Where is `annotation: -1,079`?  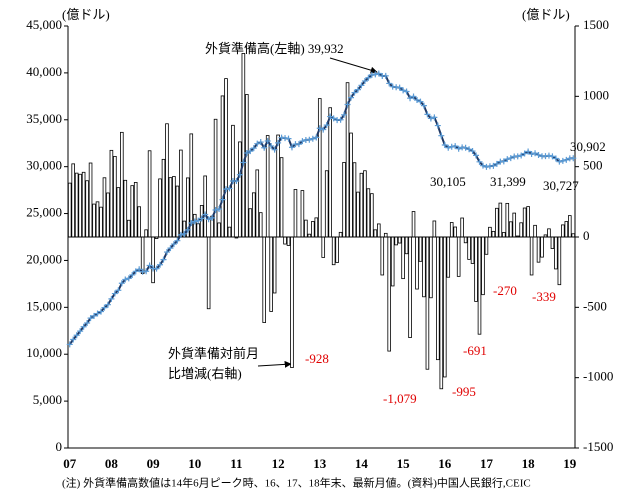 annotation: -1,079 is located at coordinates (400, 398).